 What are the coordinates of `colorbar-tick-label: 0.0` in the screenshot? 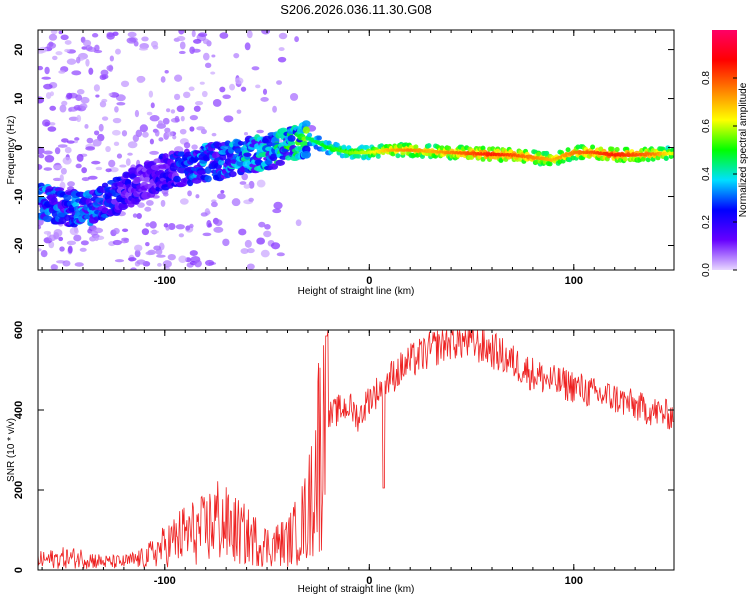 It's located at (706, 270).